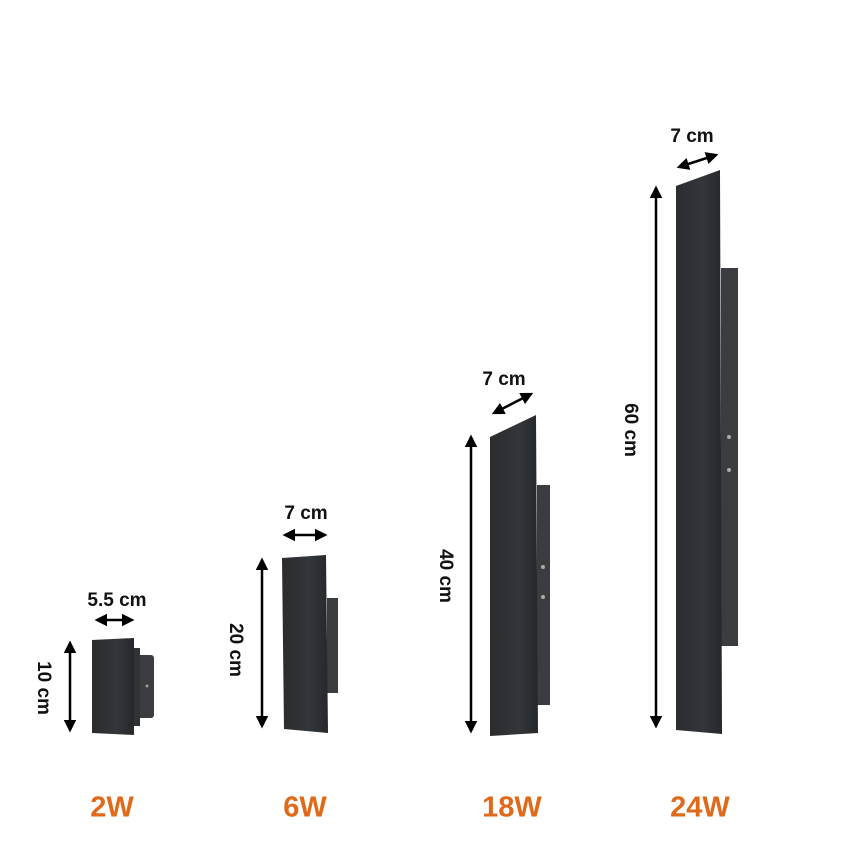 This screenshot has width=850, height=850. I want to click on power-label-6w: 6W, so click(305, 807).